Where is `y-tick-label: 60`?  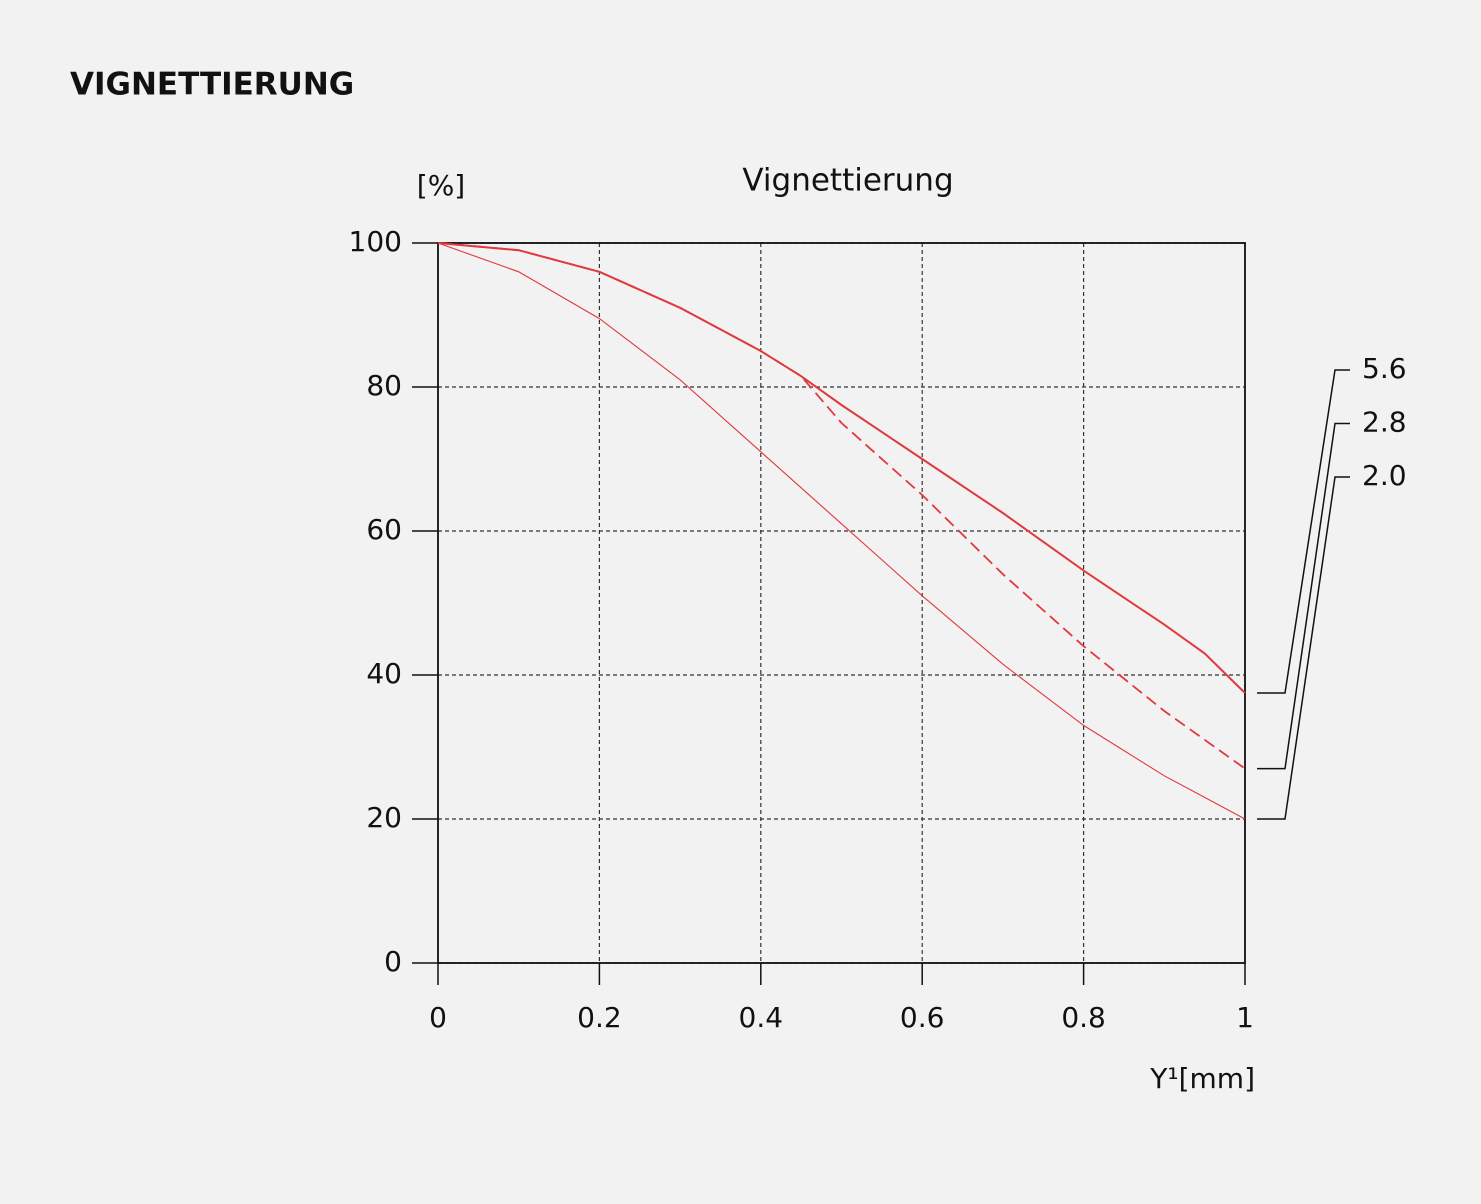 y-tick-label: 60 is located at coordinates (384, 529).